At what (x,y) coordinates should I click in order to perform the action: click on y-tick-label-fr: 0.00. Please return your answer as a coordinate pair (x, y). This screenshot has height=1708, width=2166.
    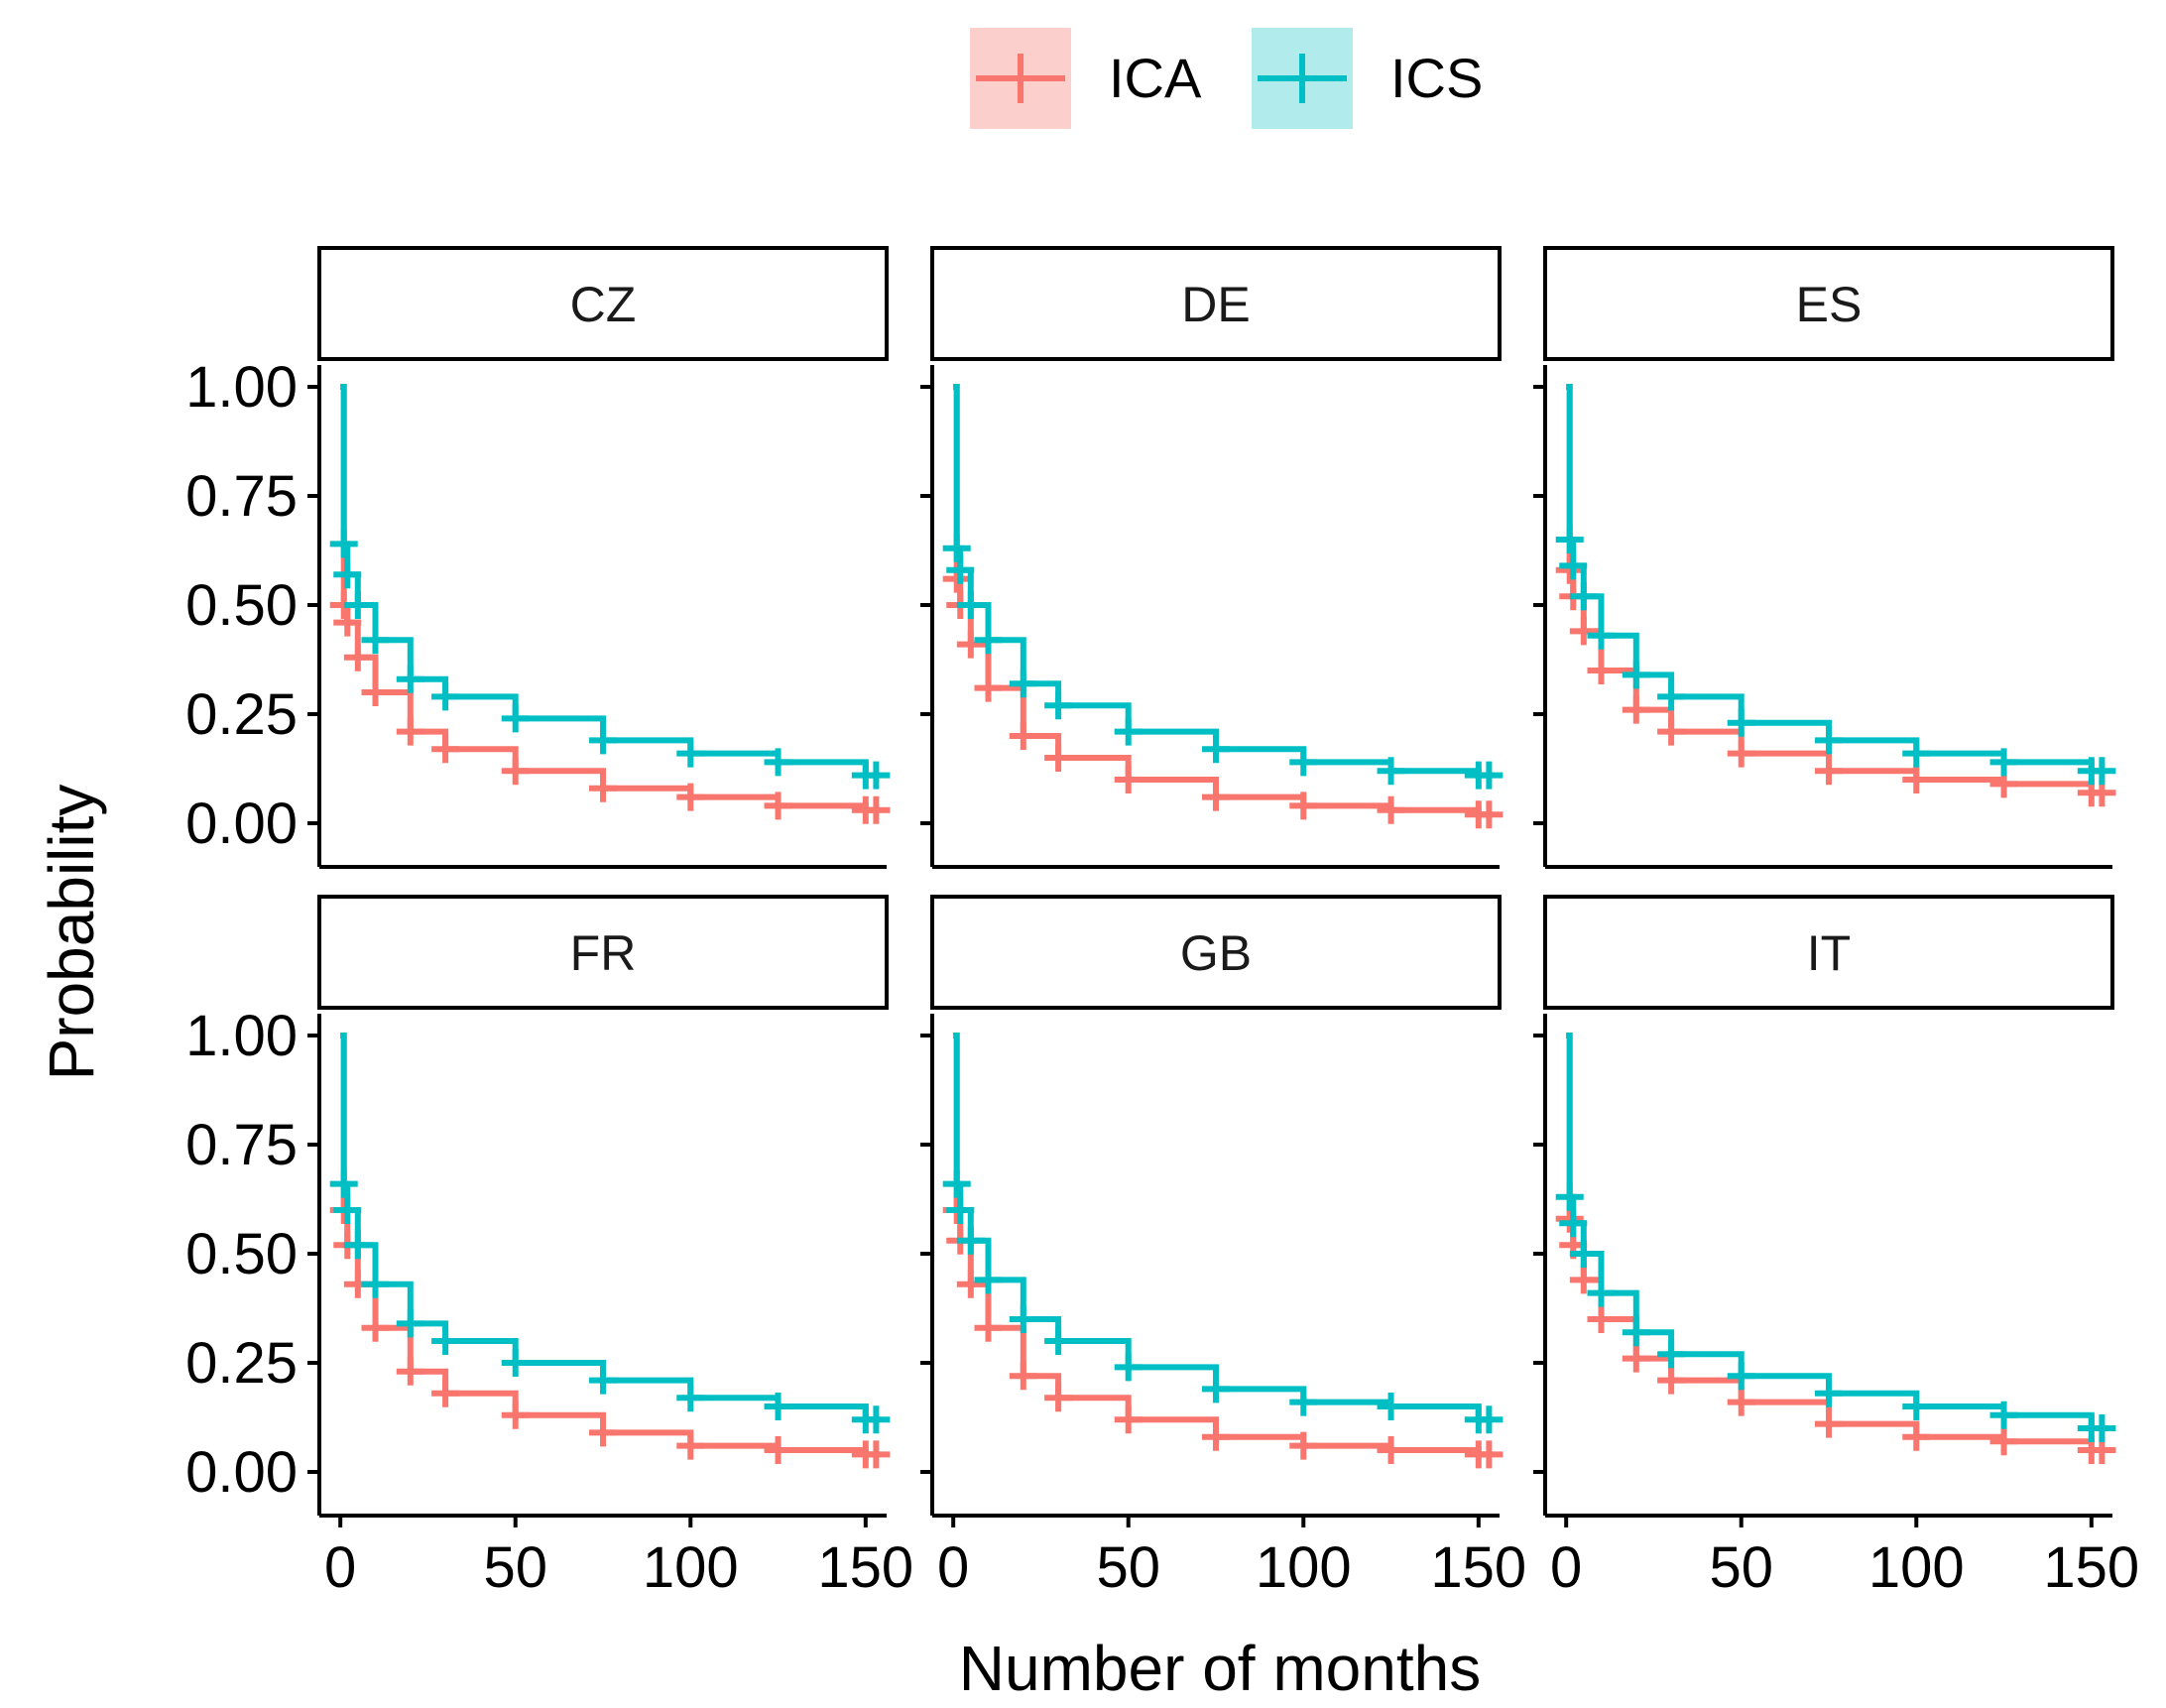
    Looking at the image, I should click on (241, 1472).